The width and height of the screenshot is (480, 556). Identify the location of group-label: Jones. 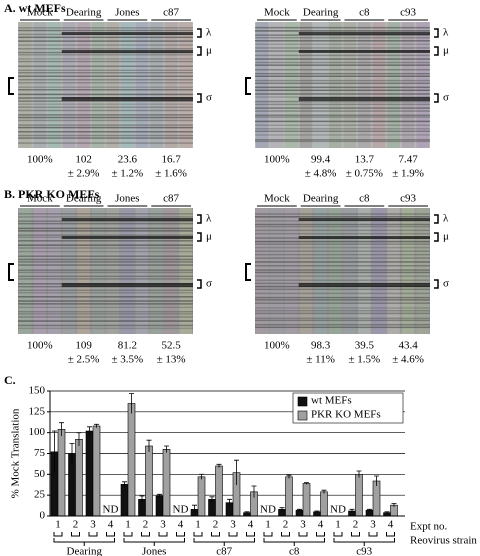
(154, 551).